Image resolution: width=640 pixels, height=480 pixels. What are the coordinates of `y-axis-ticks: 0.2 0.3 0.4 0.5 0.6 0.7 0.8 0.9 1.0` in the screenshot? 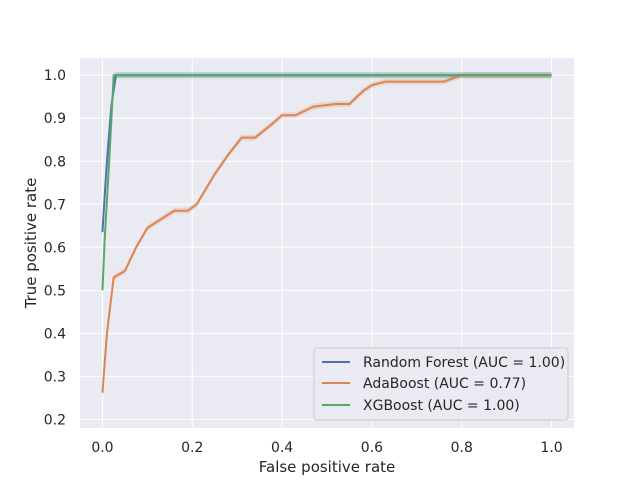 It's located at (55, 248).